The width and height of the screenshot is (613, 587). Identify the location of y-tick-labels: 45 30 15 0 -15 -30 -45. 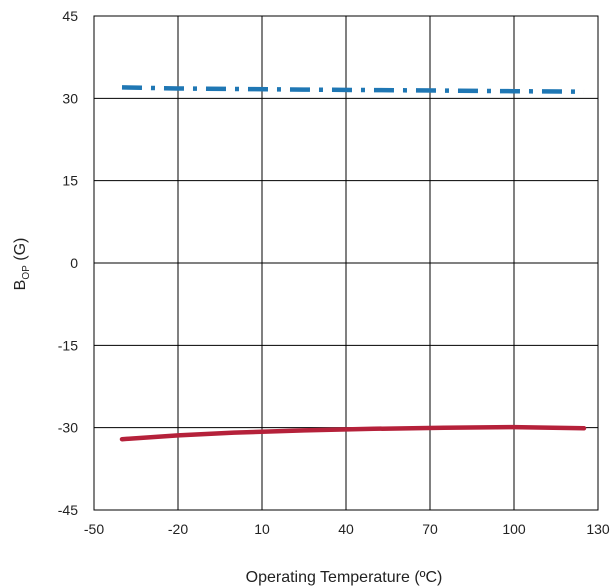
(68, 263).